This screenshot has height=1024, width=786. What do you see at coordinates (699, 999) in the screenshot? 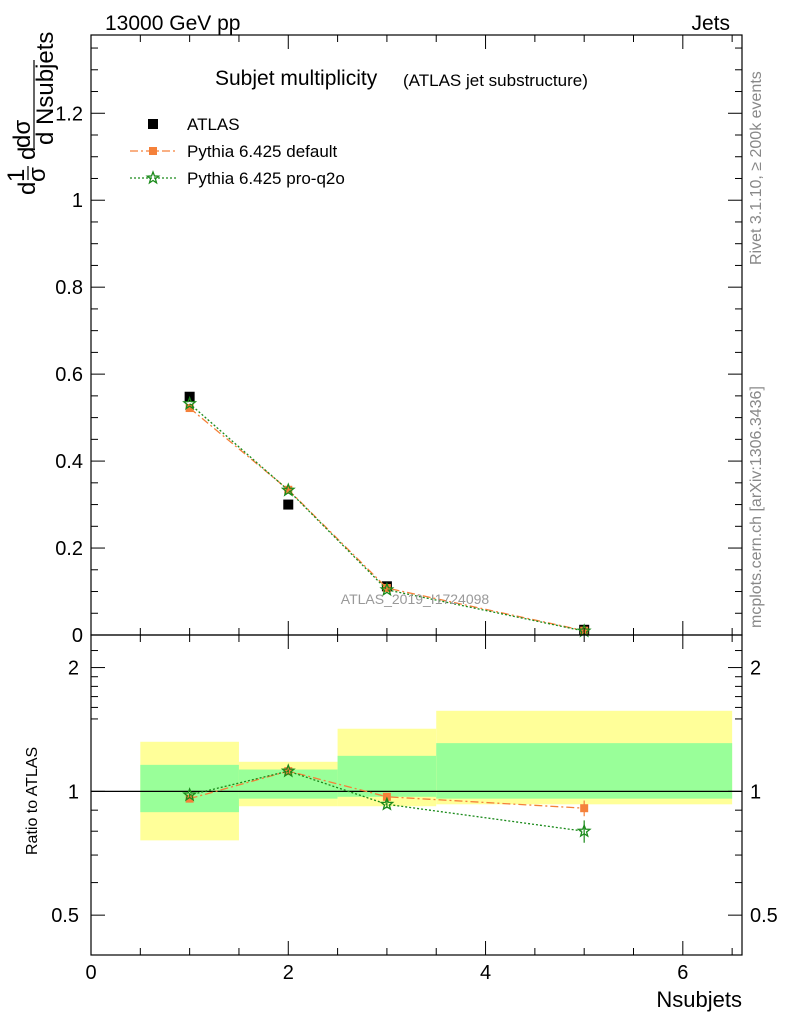
I see `x-axis-label: Nsubjets` at bounding box center [699, 999].